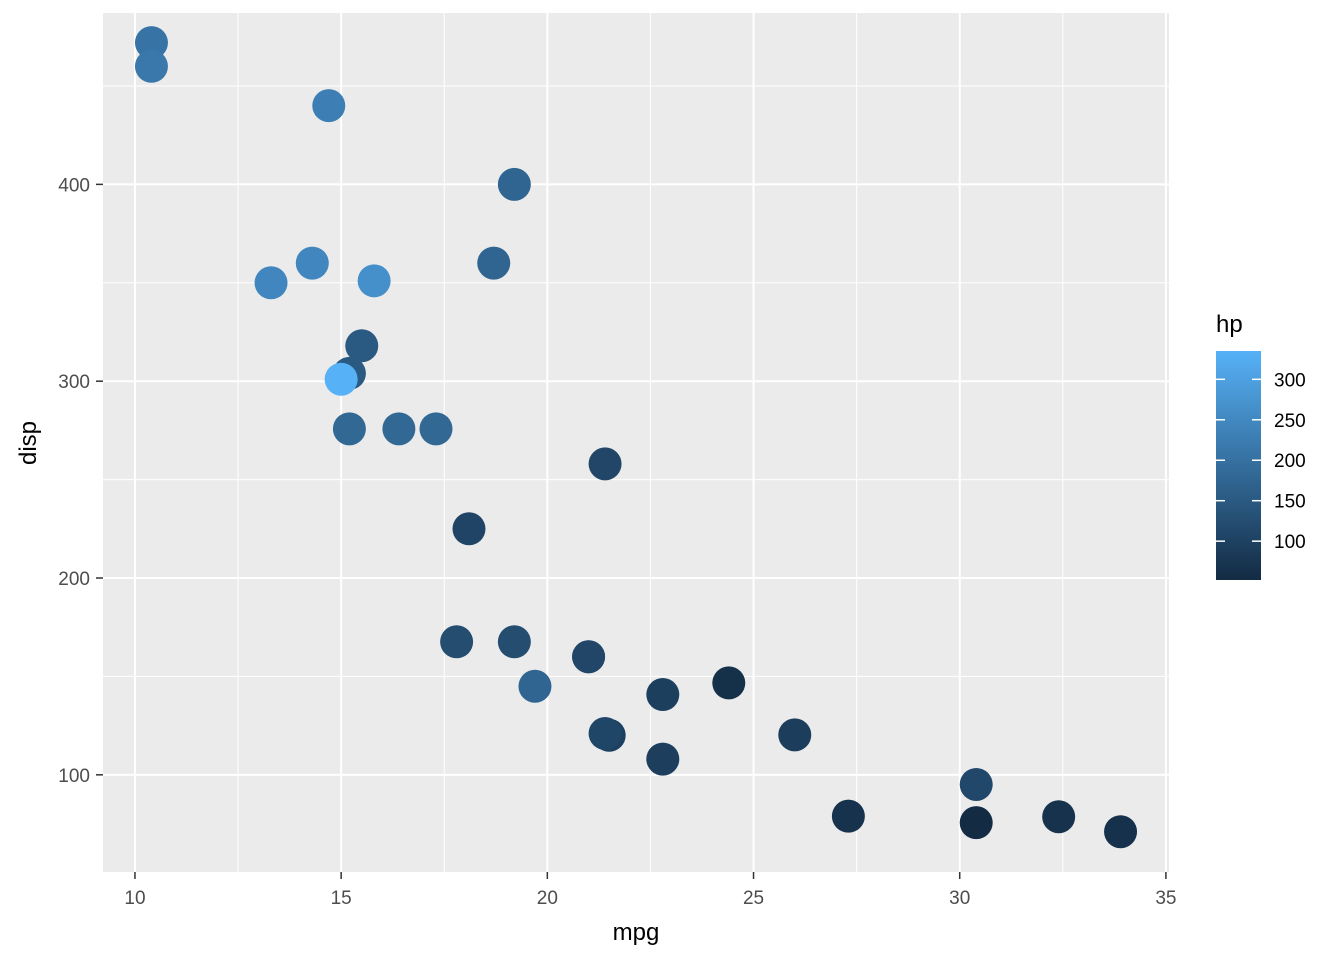 This screenshot has height=965, width=1344. What do you see at coordinates (80, 481) in the screenshot?
I see `y-axis-ticks: 100 200 300 400` at bounding box center [80, 481].